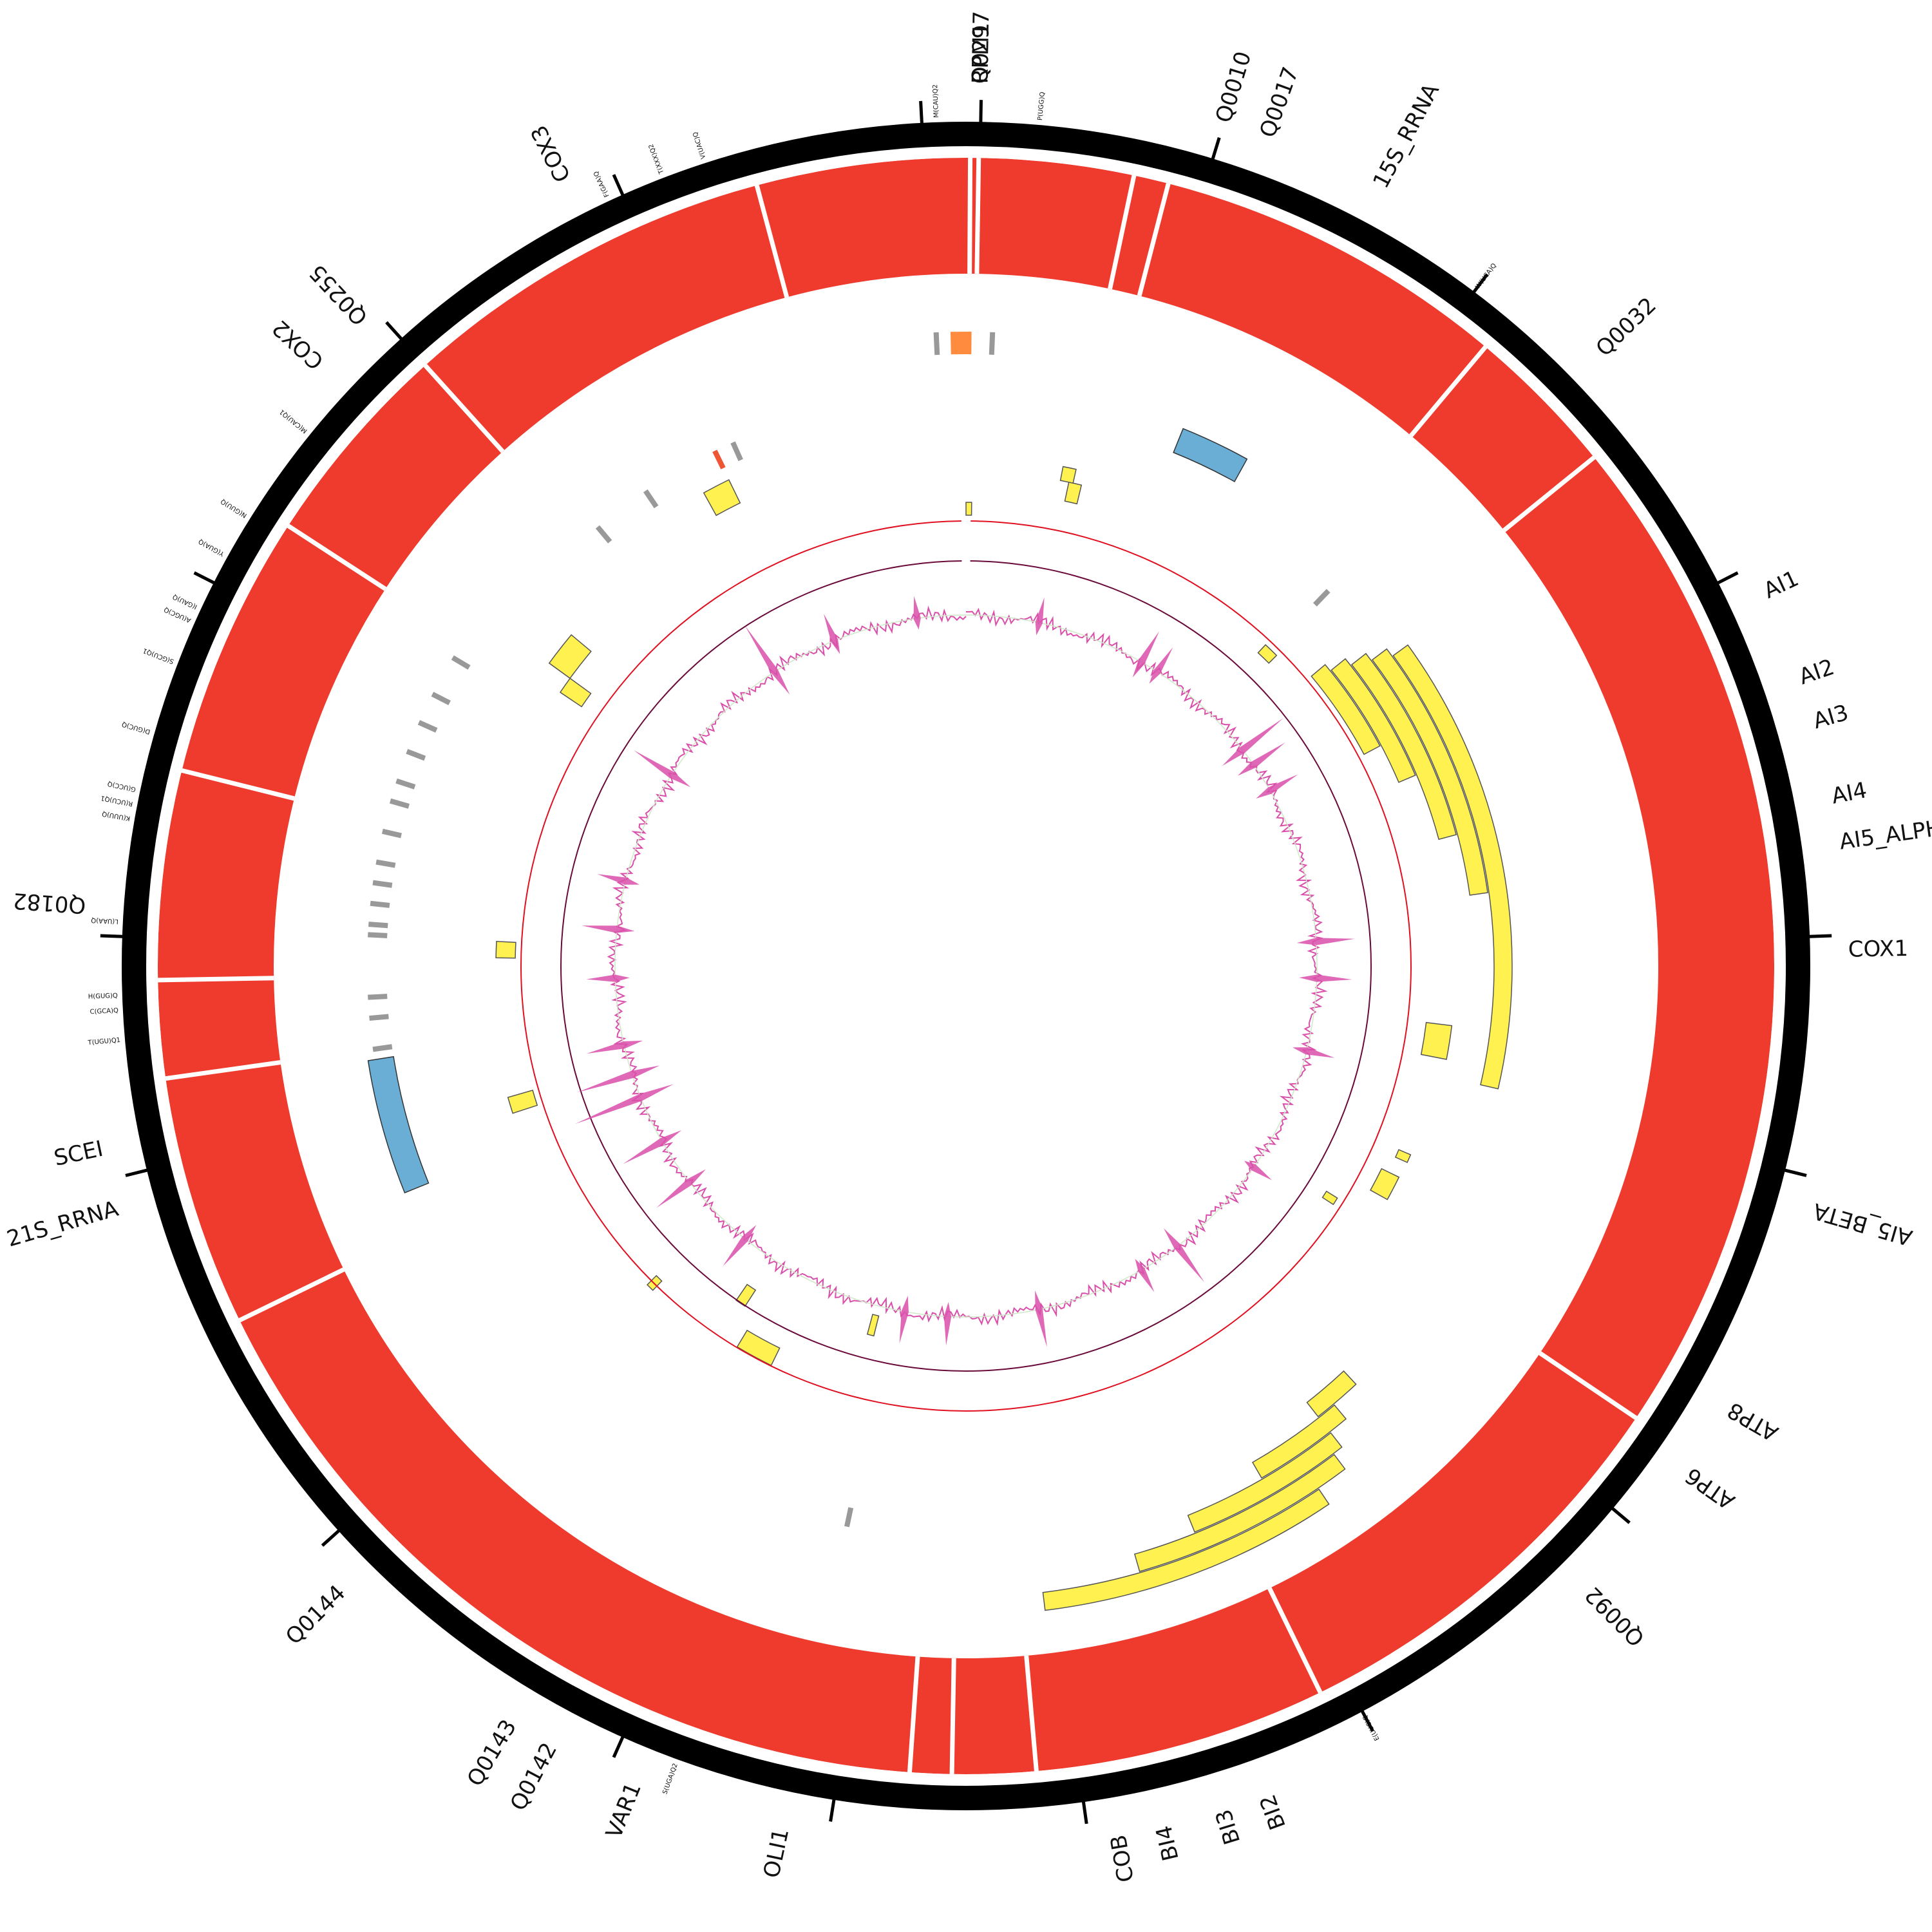  I want to click on trna-label: A(UGC)Q, so click(177, 614).